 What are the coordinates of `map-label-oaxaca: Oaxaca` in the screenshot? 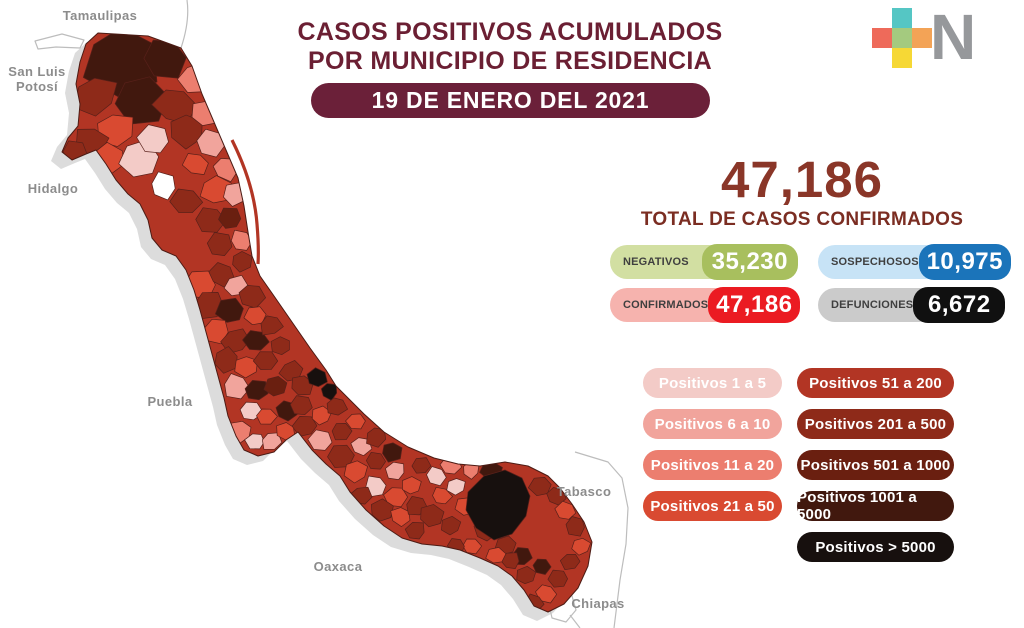 It's located at (338, 566).